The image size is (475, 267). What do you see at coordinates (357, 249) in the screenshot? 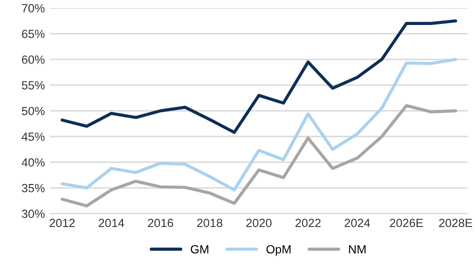
I see `legend-label: NM` at bounding box center [357, 249].